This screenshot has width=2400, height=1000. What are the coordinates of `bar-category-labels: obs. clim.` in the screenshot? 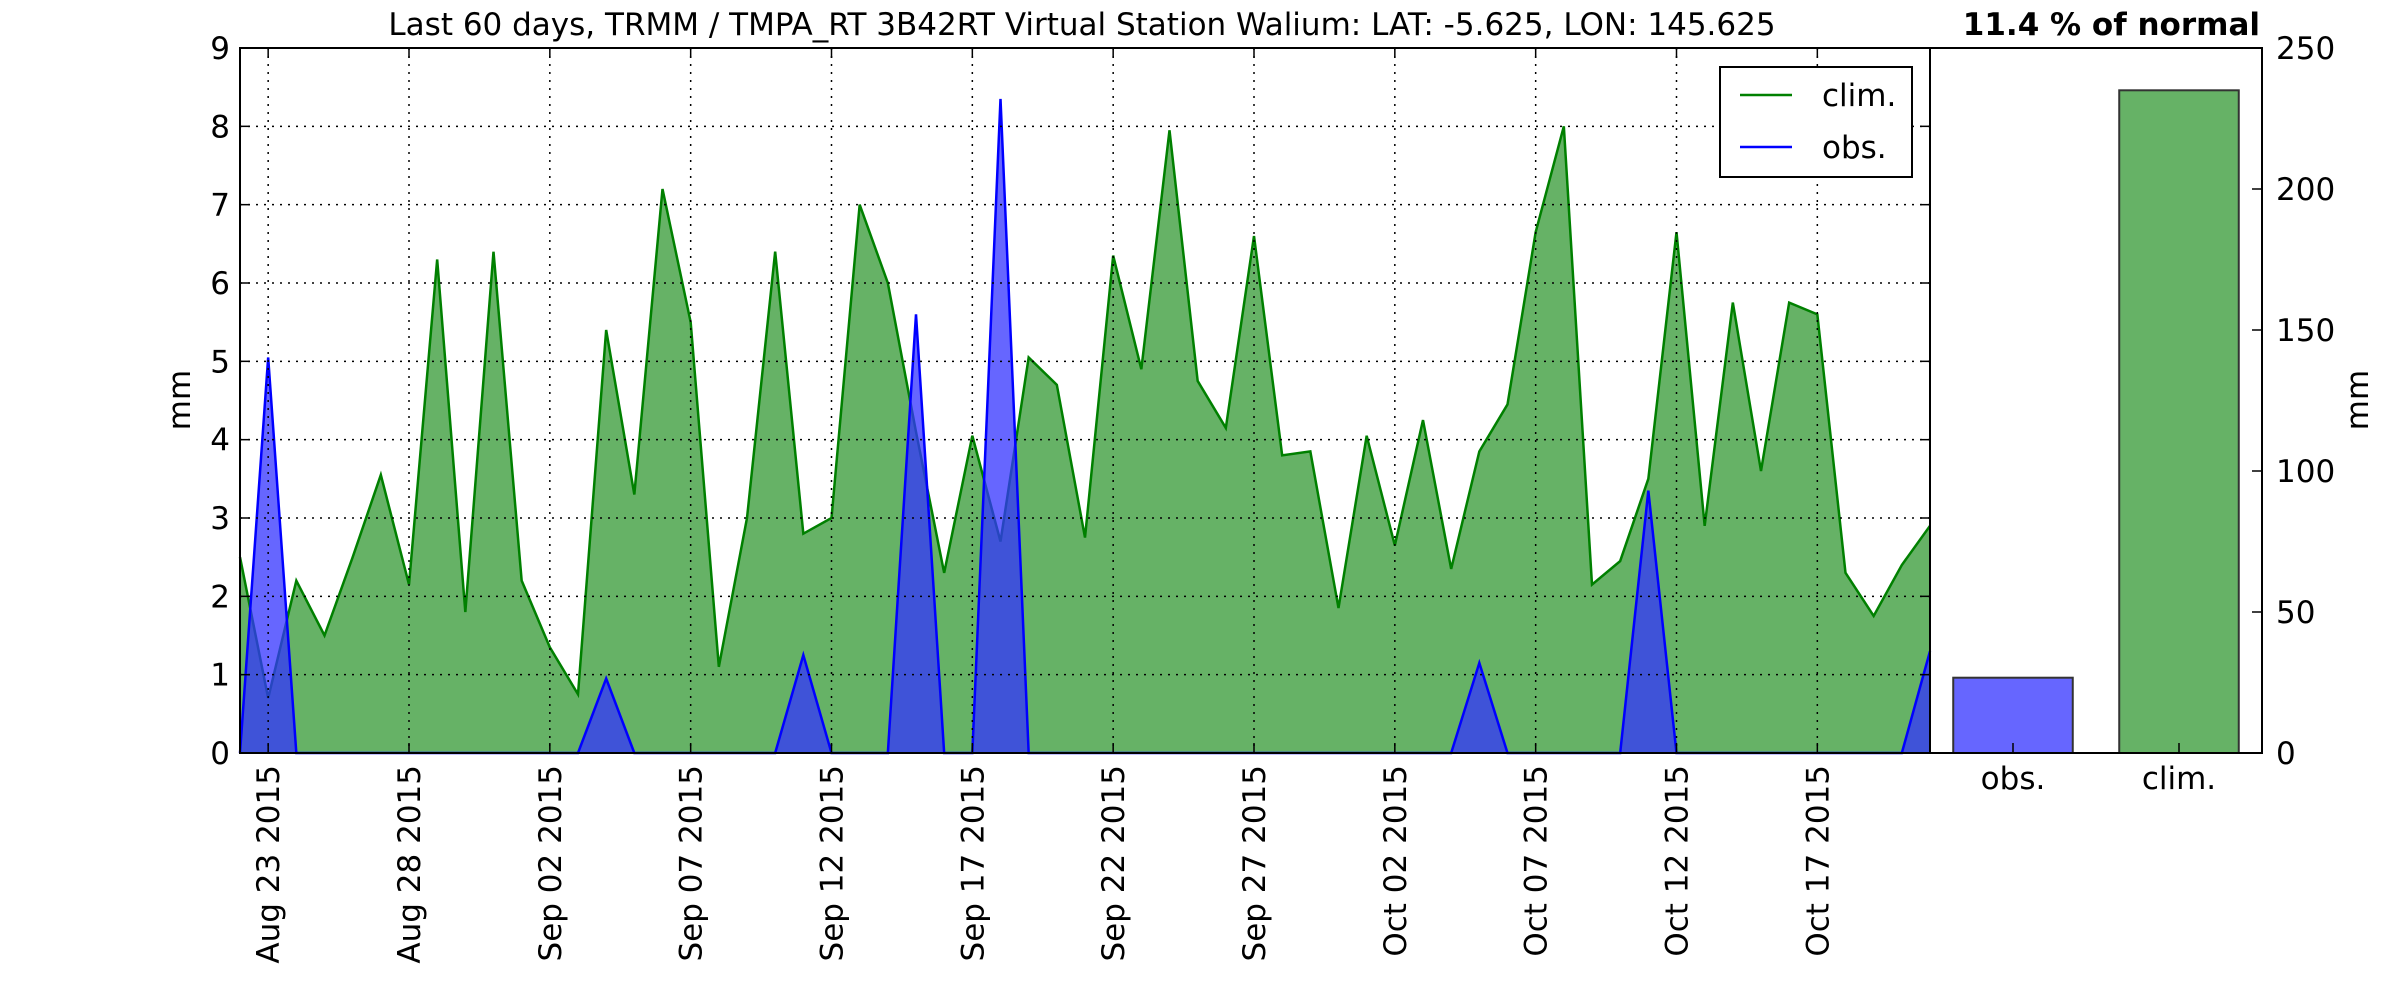 It's located at (2098, 770).